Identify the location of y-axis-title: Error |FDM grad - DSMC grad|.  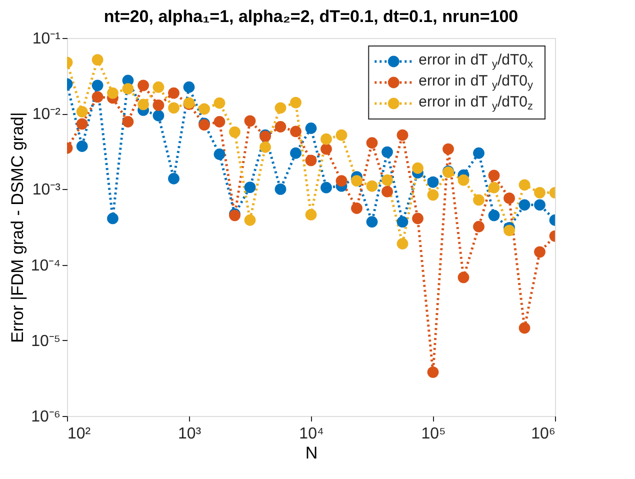
(17, 227).